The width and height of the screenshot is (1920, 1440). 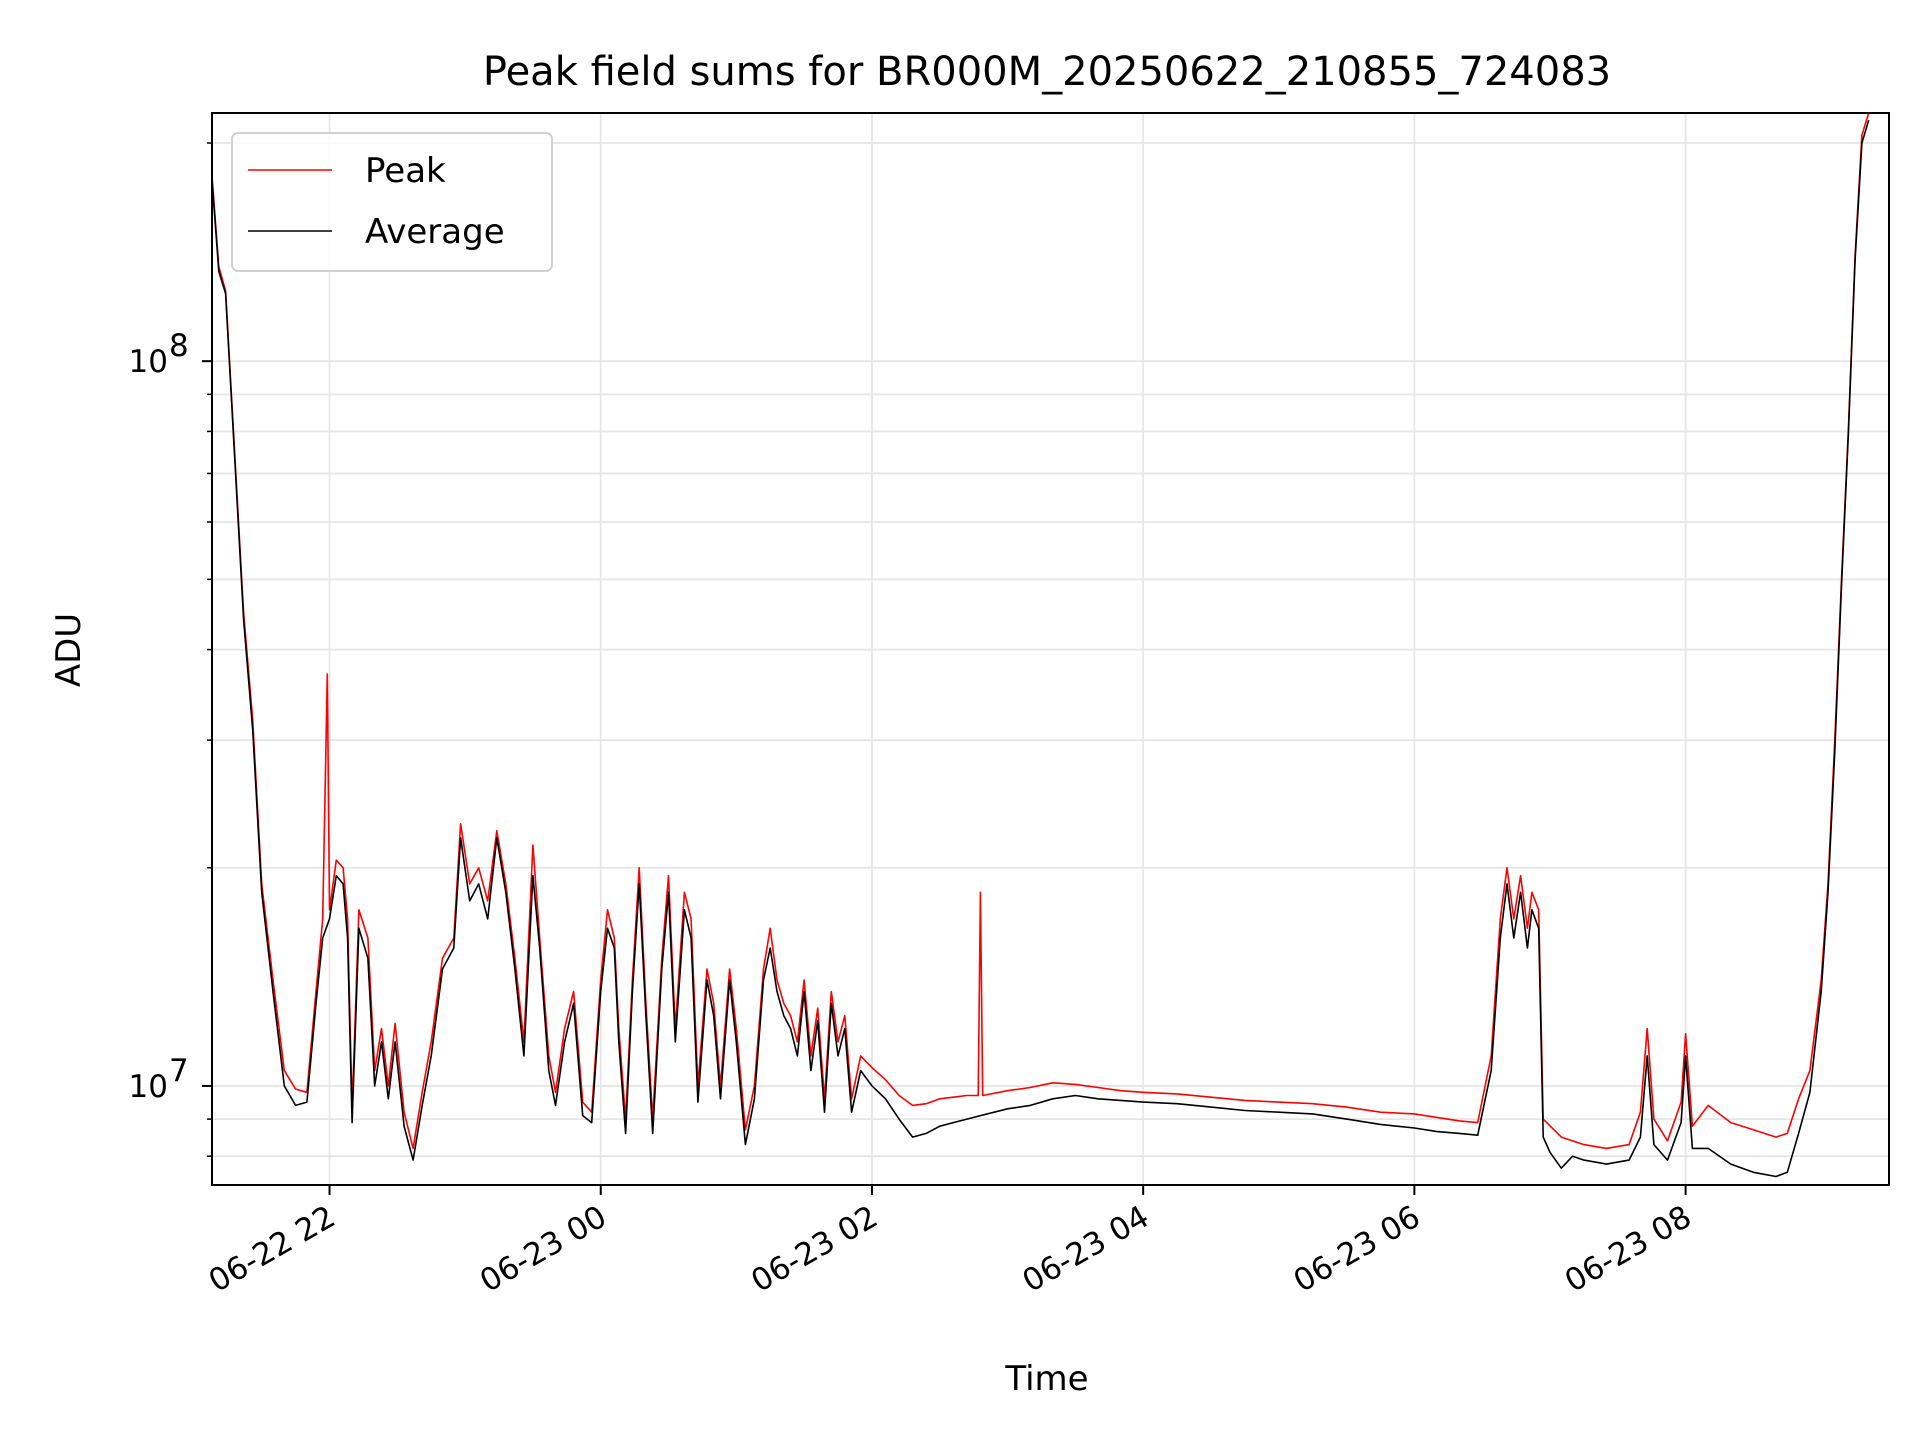 What do you see at coordinates (1046, 1379) in the screenshot?
I see `x-axis-label: Time` at bounding box center [1046, 1379].